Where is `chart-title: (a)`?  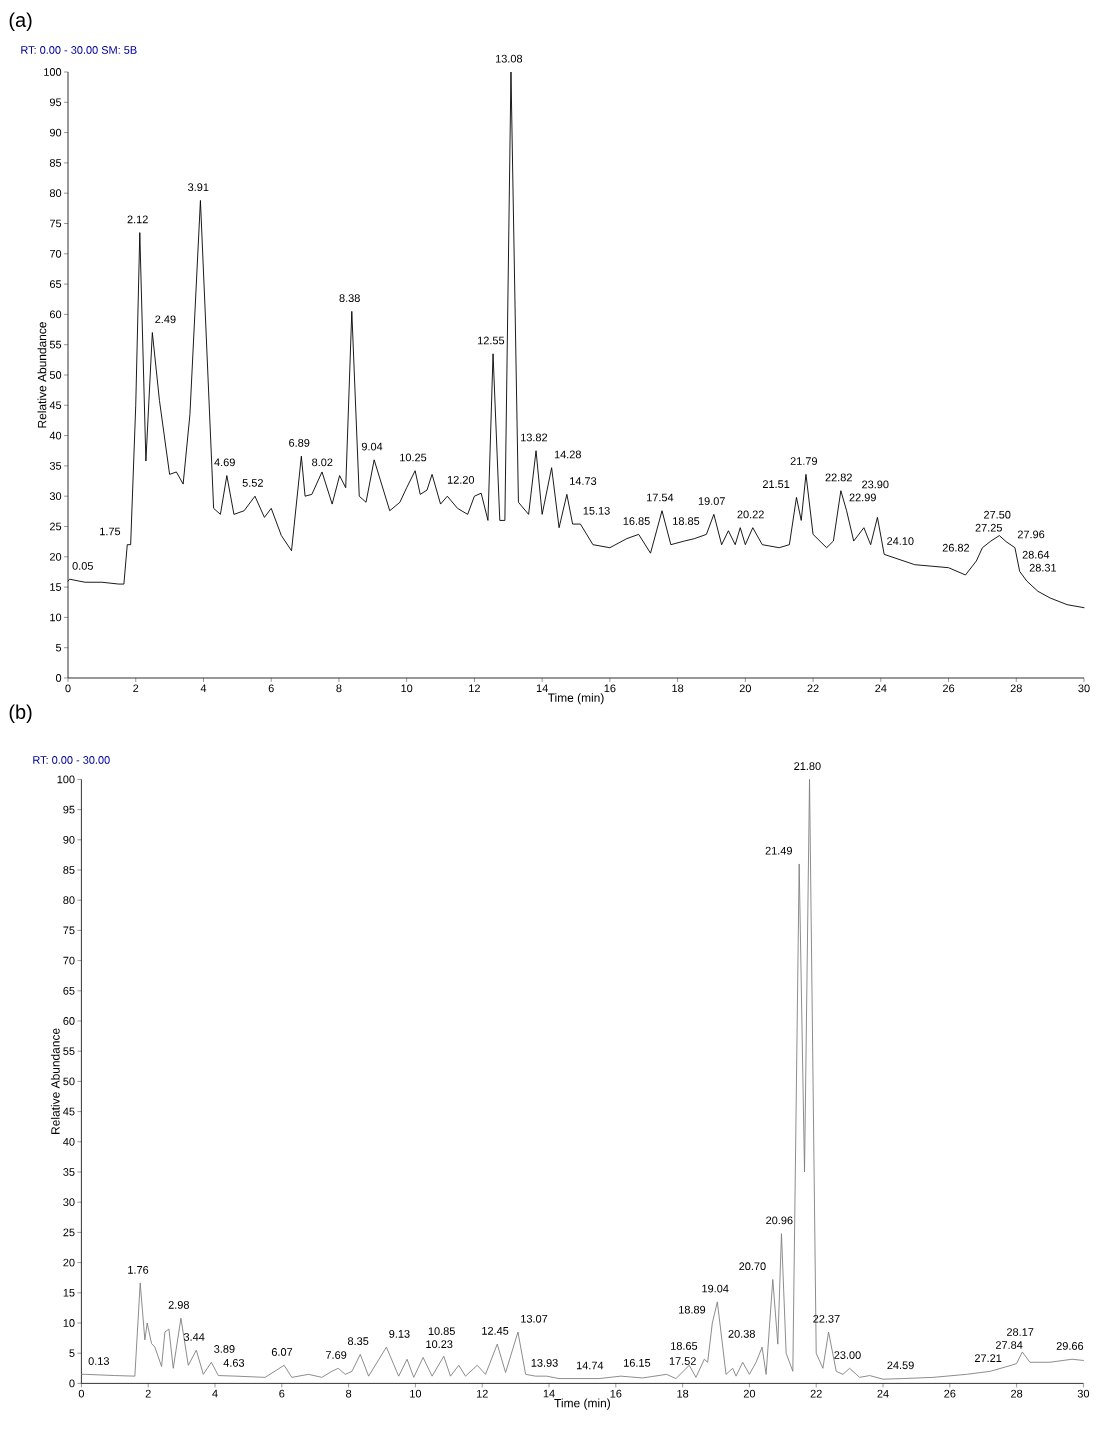
chart-title: (a) is located at coordinates (20, 21).